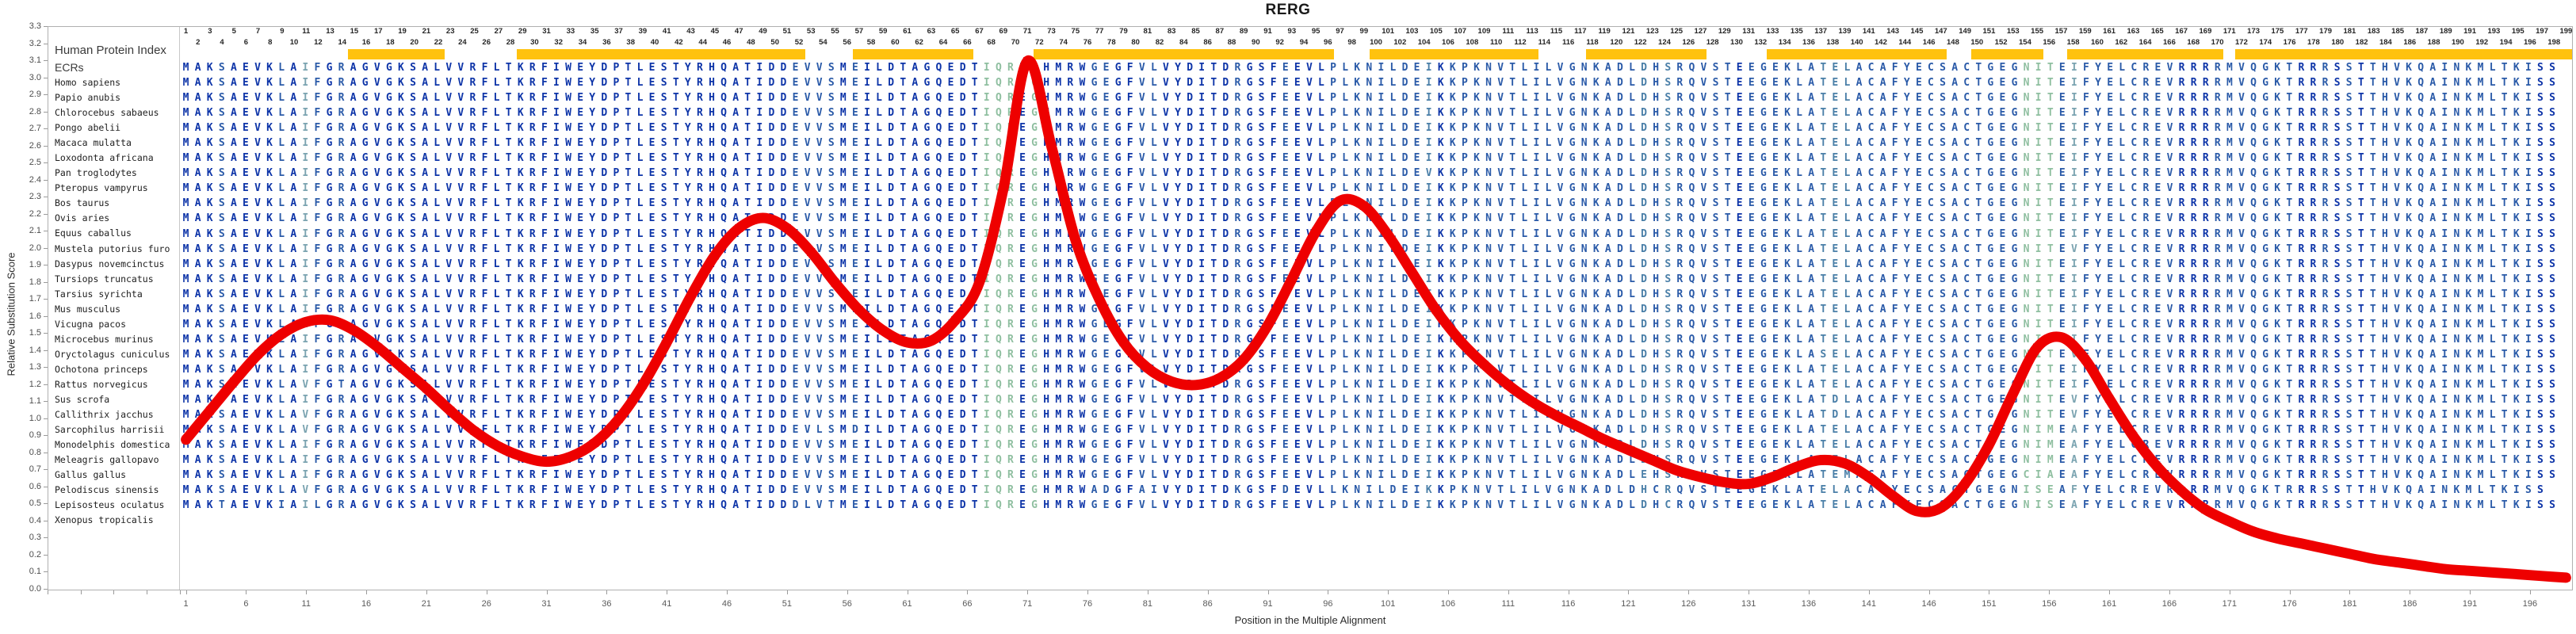 This screenshot has height=634, width=2576. What do you see at coordinates (1063, 42) in the screenshot?
I see `ruler-position-label: 74` at bounding box center [1063, 42].